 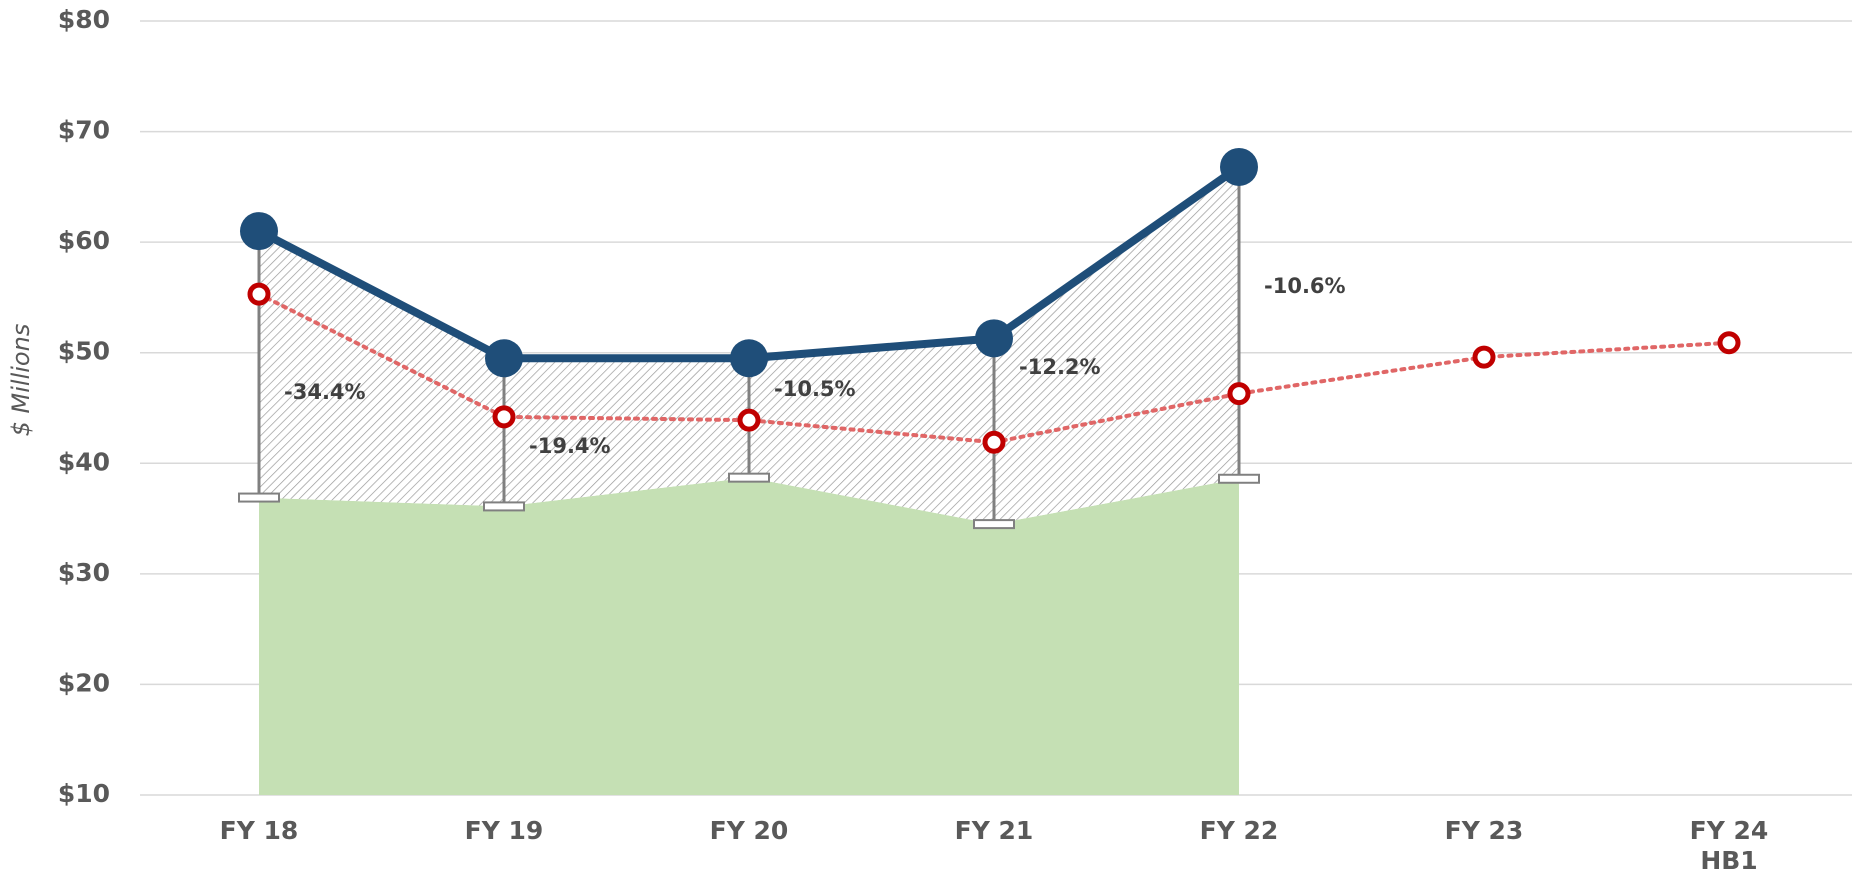 What do you see at coordinates (994, 830) in the screenshot?
I see `x-tick-label: FY 21` at bounding box center [994, 830].